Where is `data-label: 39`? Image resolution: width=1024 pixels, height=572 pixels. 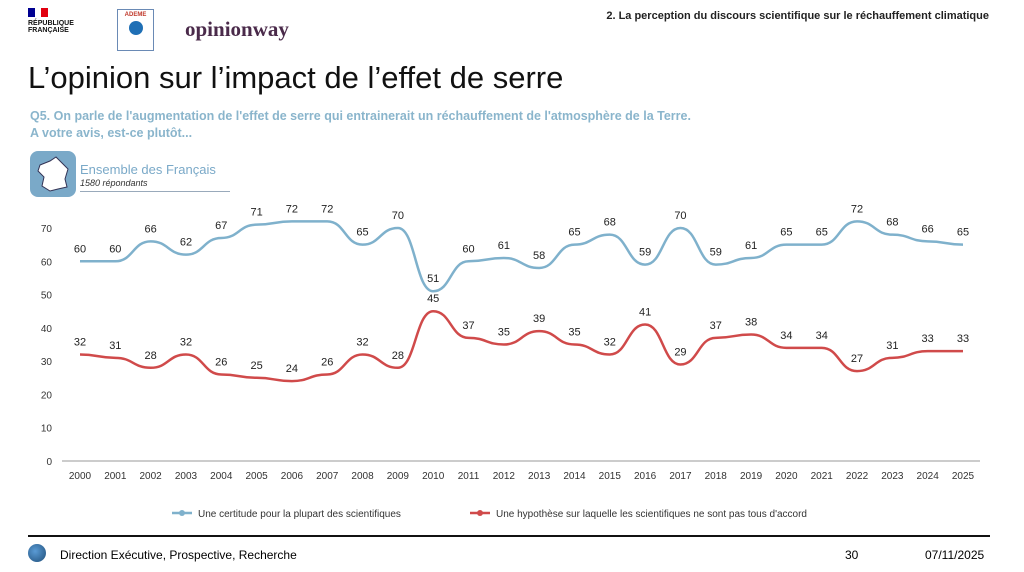 data-label: 39 is located at coordinates (539, 319).